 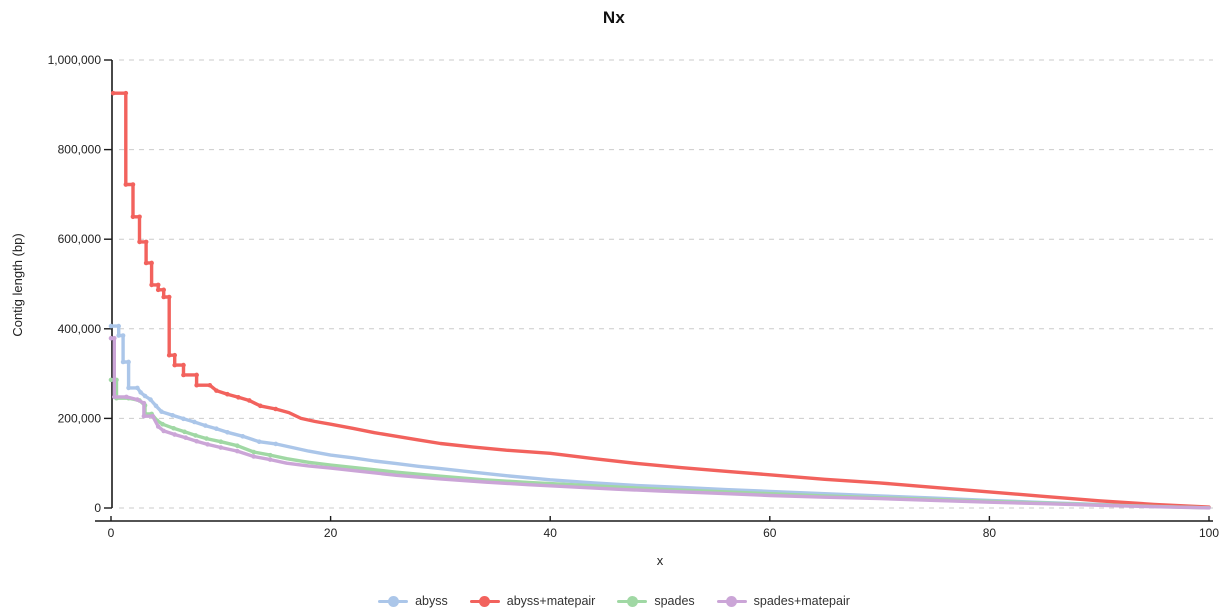 What do you see at coordinates (801, 601) in the screenshot?
I see `legend-label: spades+matepair` at bounding box center [801, 601].